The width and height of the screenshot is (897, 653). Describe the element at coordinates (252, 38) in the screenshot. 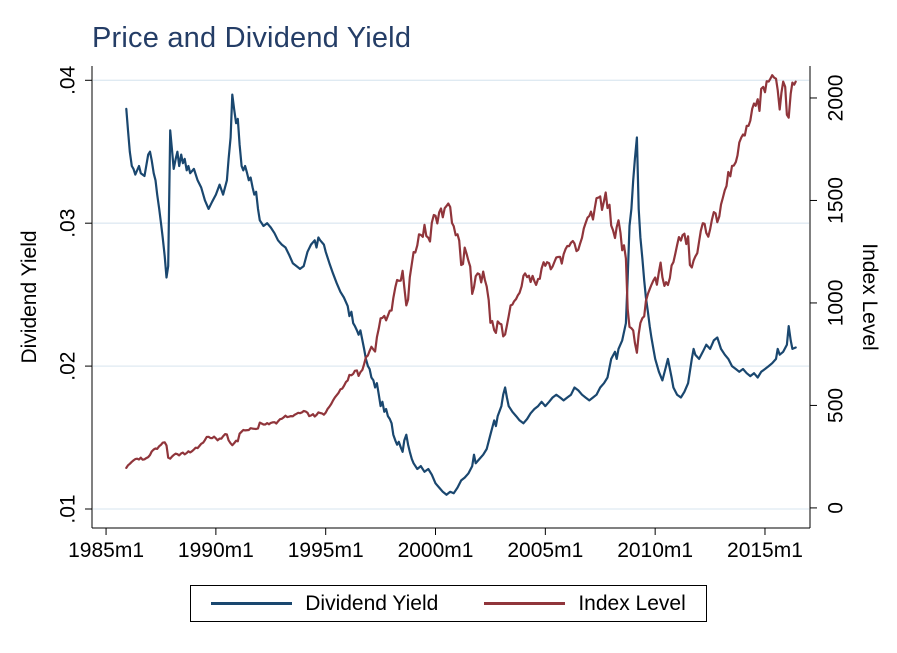

I see `chart-title: Price and Dividend Yield` at that location.